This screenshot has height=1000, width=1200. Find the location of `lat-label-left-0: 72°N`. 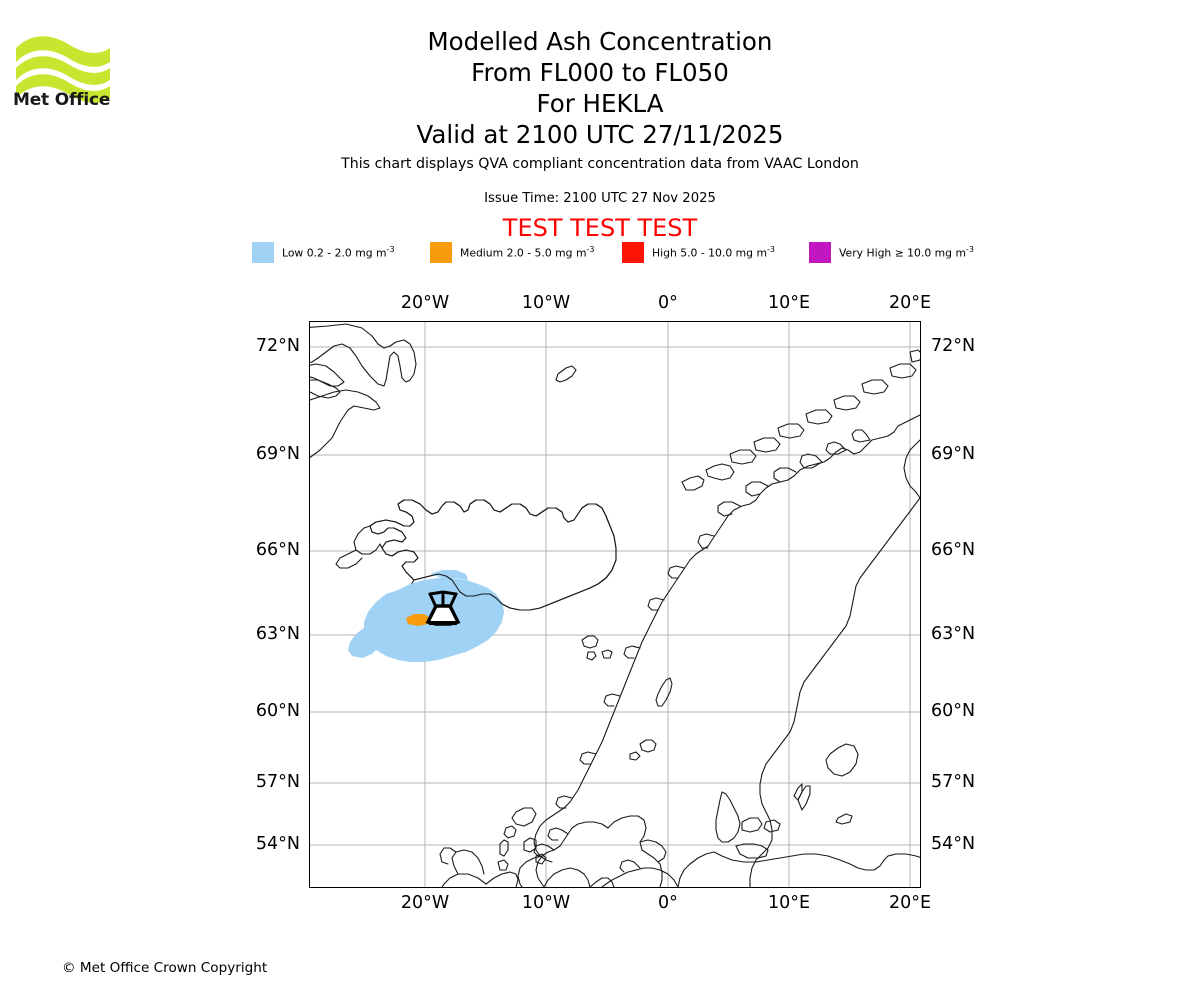

lat-label-left-0: 72°N is located at coordinates (277, 346).